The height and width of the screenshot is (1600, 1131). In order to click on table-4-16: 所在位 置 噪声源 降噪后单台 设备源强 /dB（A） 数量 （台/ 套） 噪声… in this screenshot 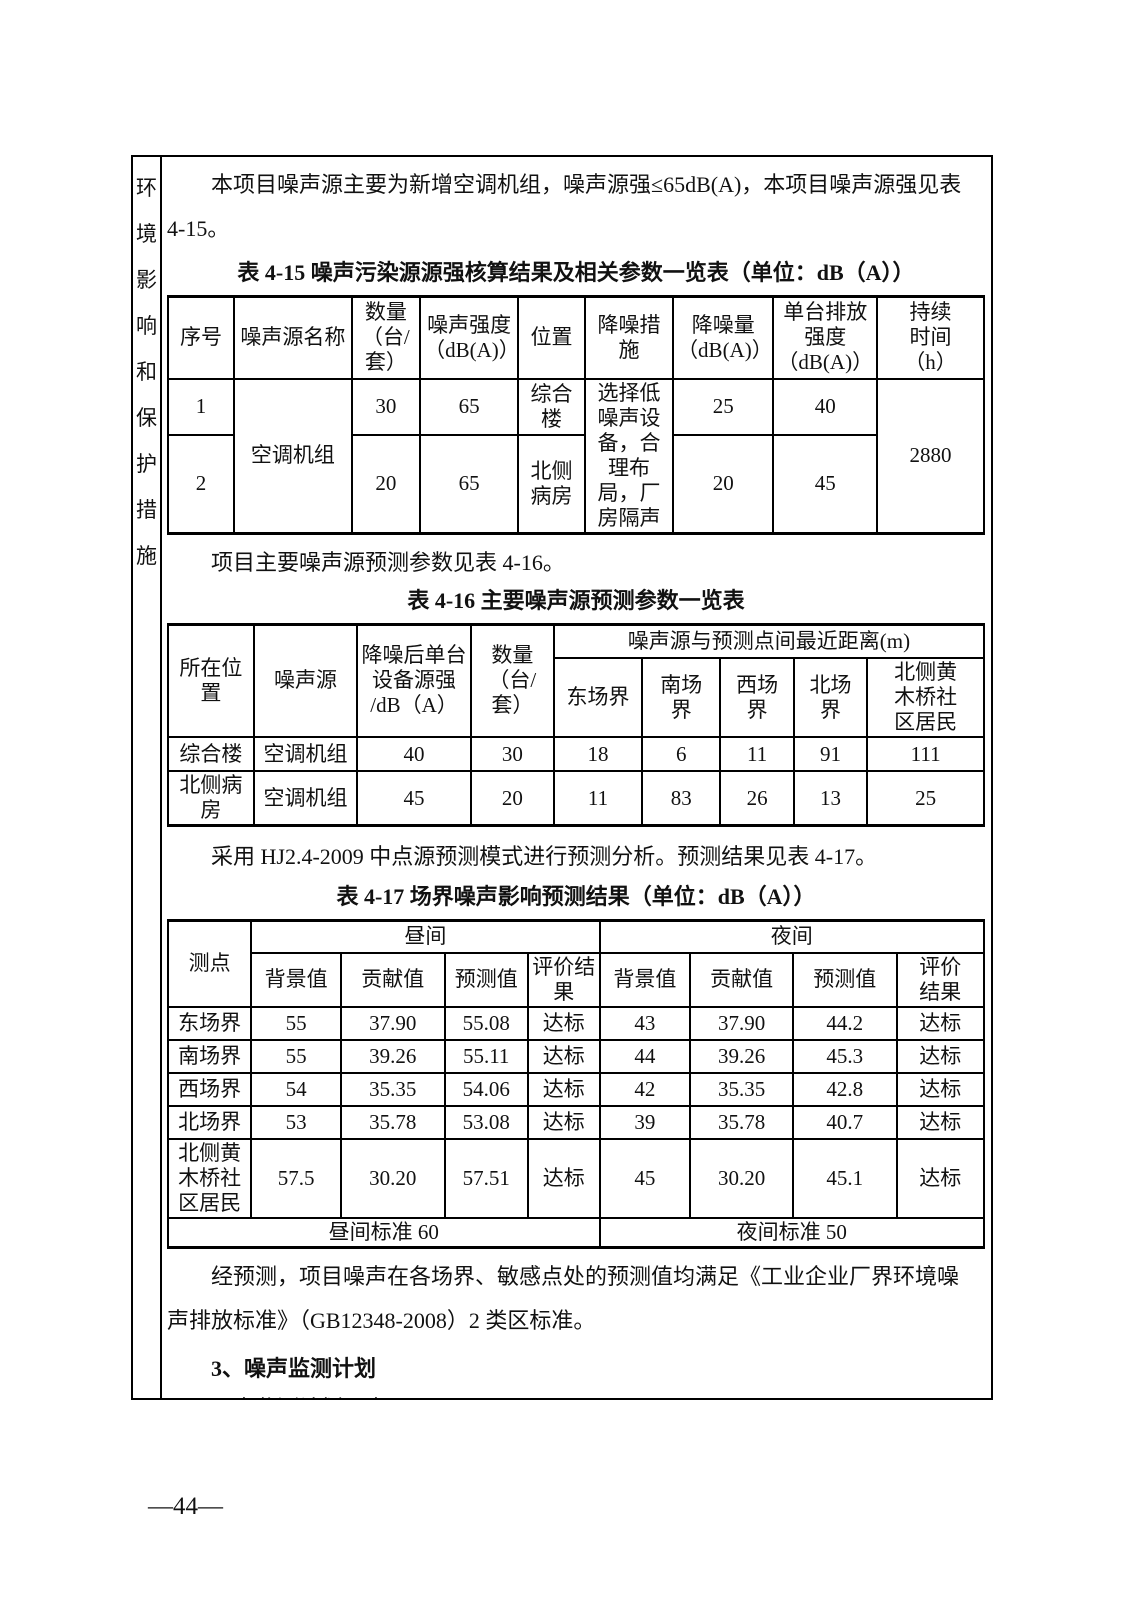, I will do `click(576, 724)`.